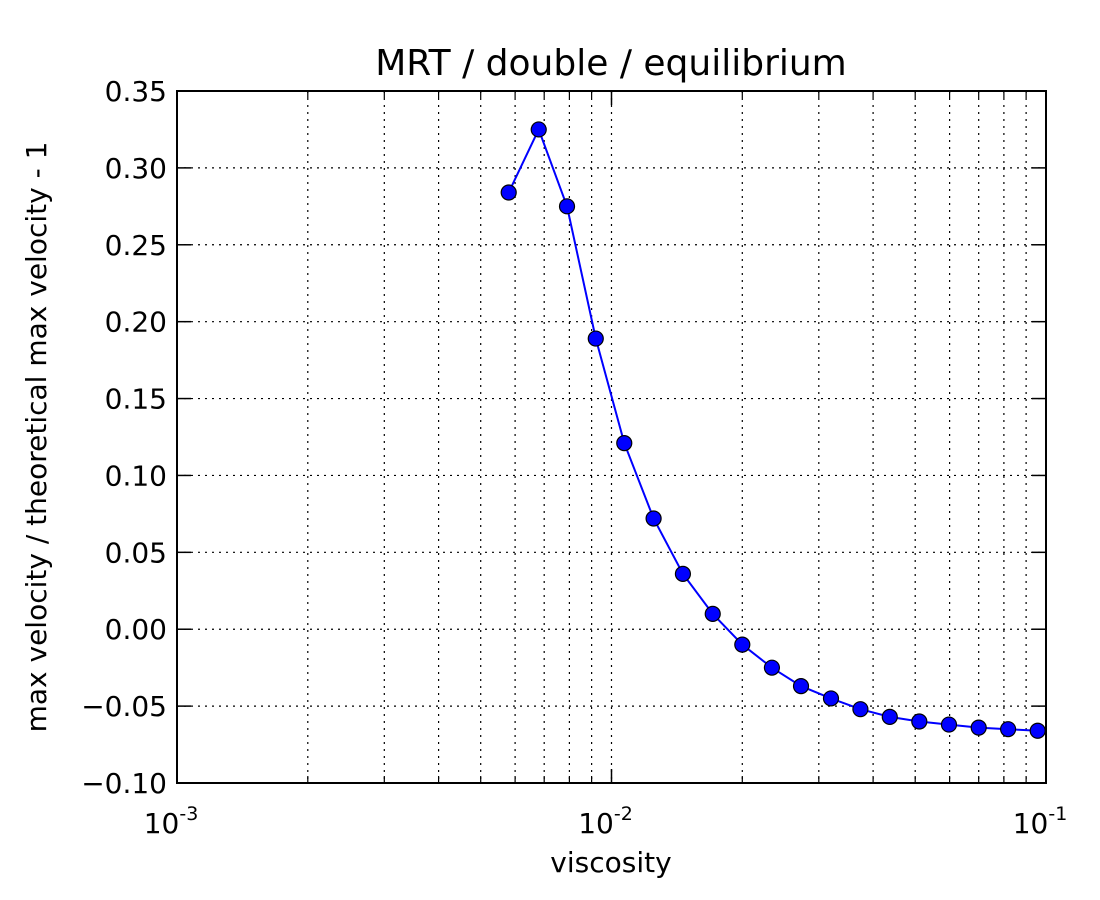 Image resolution: width=1100 pixels, height=900 pixels. I want to click on x-tick-label: 10⁻², so click(605, 821).